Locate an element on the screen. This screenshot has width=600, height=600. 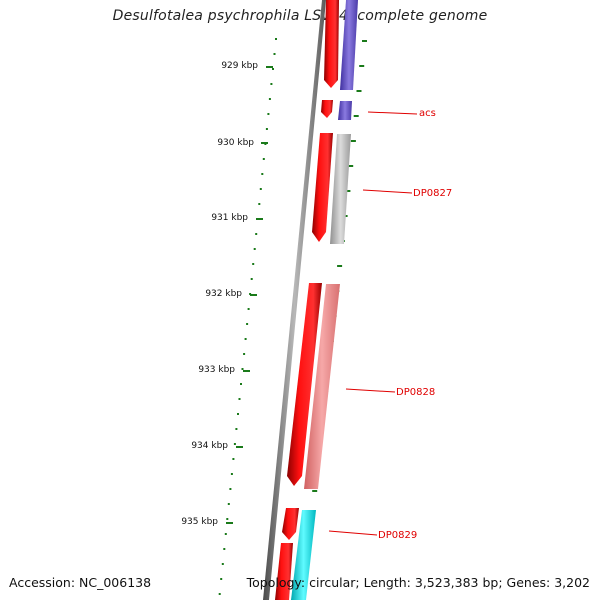
gene-leader-dp0829 is located at coordinates (353, 533).